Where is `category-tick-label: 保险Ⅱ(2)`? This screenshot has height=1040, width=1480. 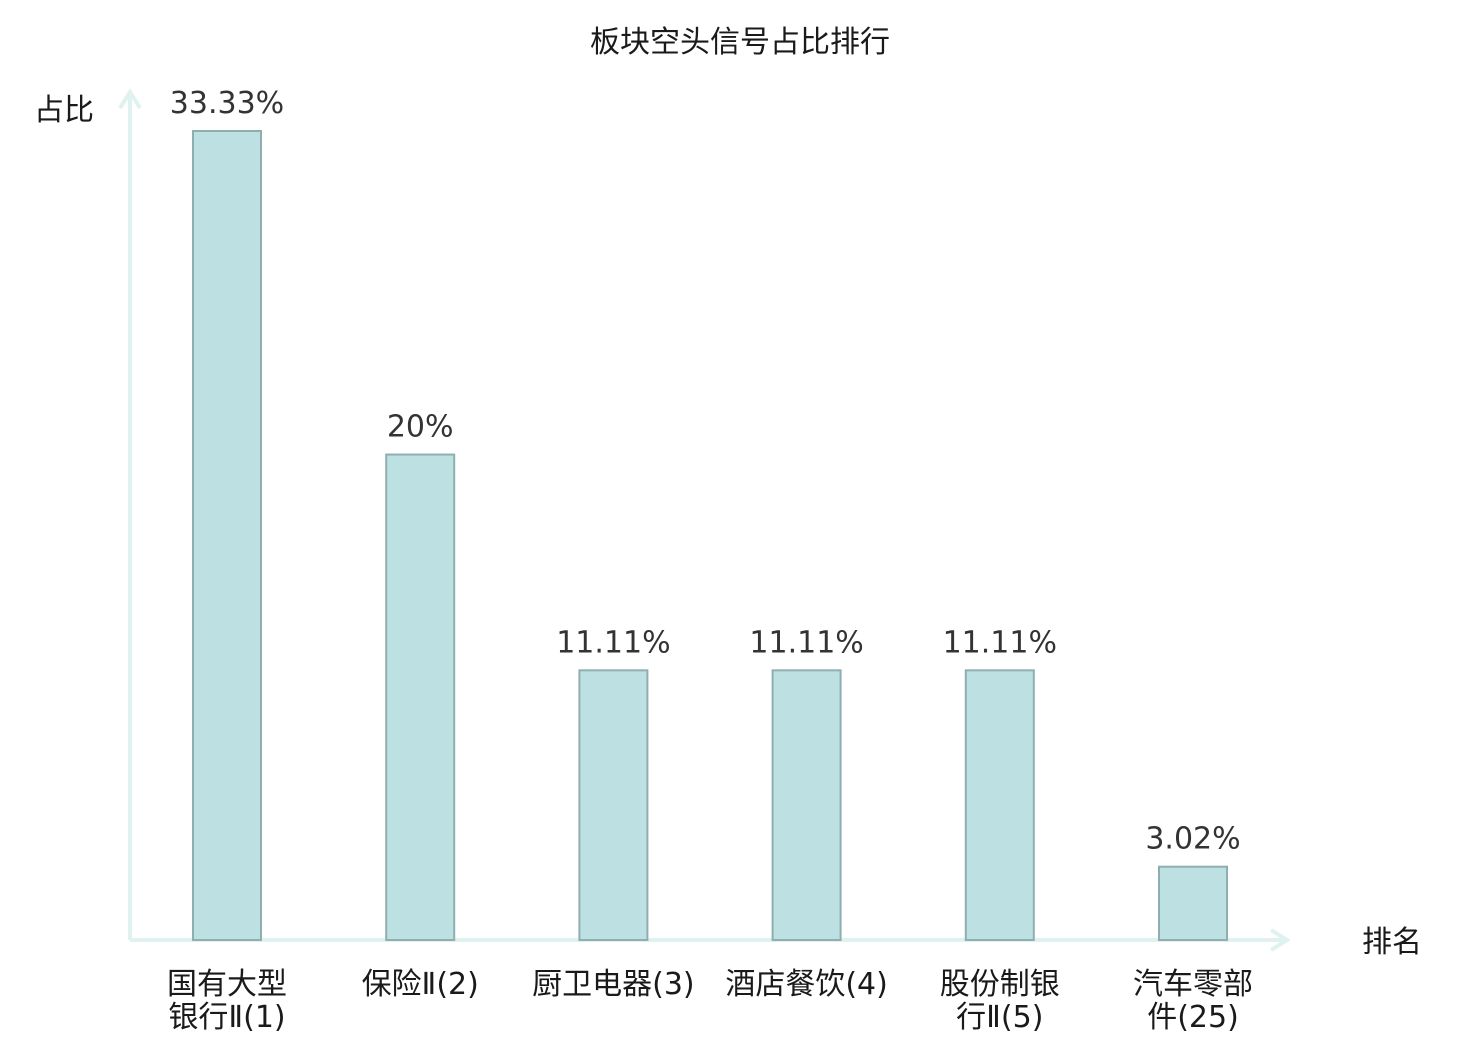 category-tick-label: 保险Ⅱ(2) is located at coordinates (420, 984).